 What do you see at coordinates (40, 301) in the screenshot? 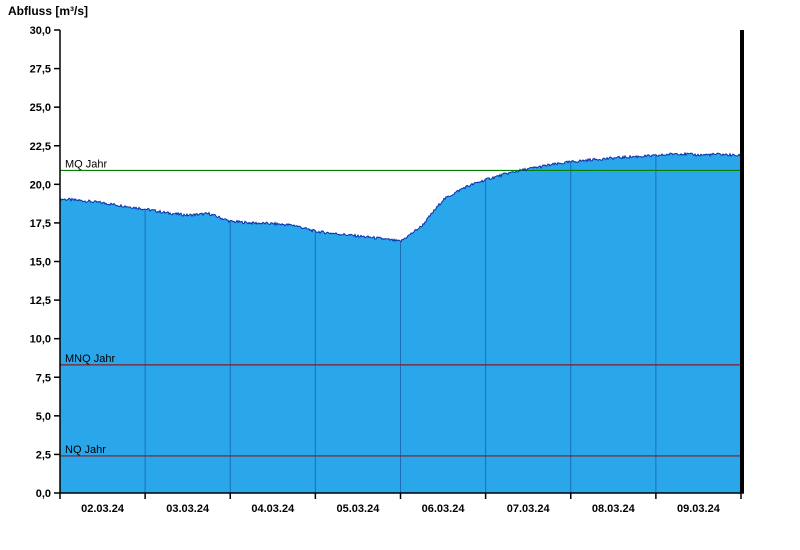
I see `y-tick-label: 12,5` at bounding box center [40, 301].